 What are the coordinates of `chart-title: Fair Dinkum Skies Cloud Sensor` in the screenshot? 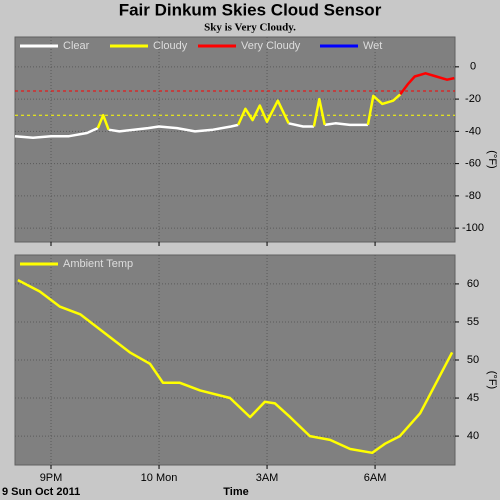 It's located at (250, 9).